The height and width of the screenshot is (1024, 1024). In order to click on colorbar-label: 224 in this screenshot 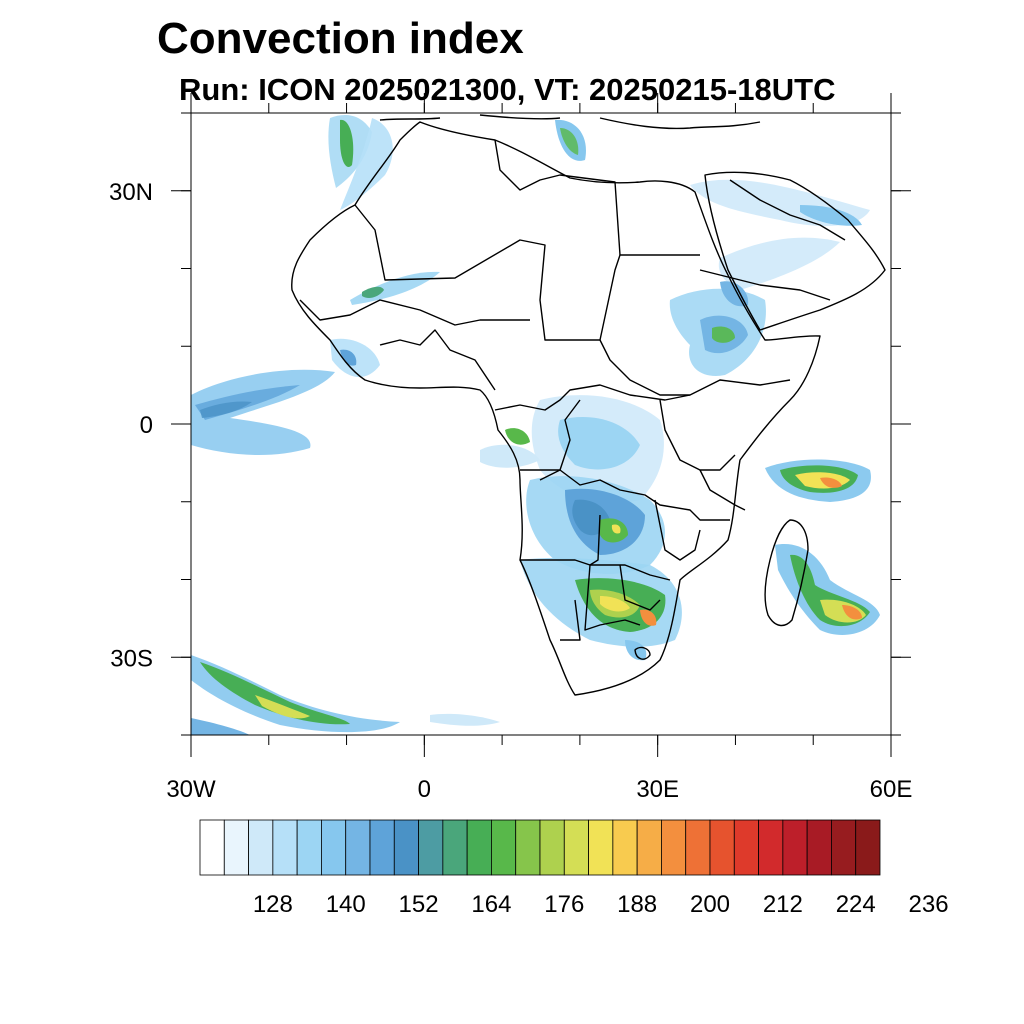, I will do `click(856, 904)`.